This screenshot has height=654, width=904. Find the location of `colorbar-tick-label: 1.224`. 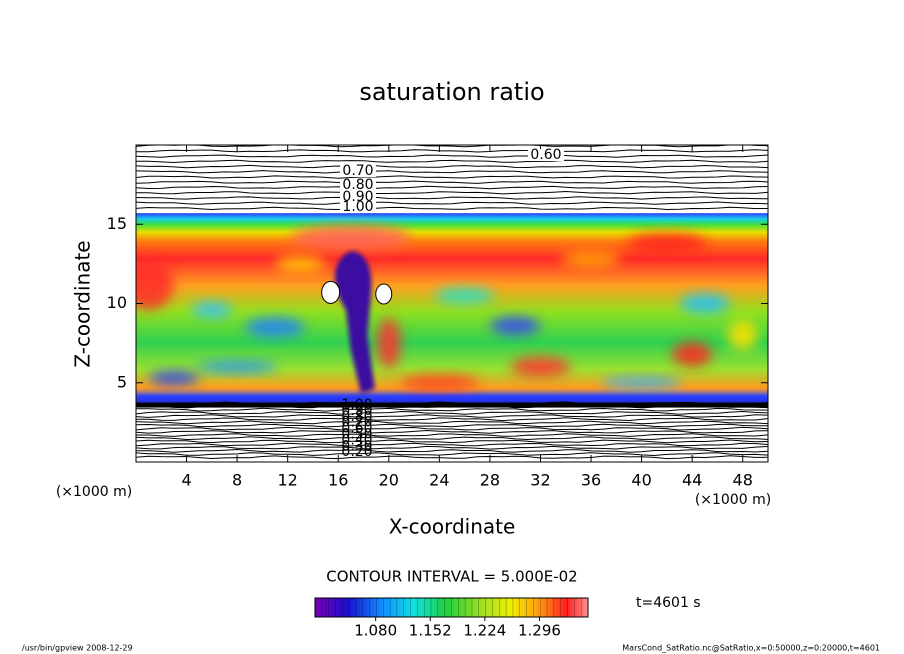

colorbar-tick-label: 1.224 is located at coordinates (484, 631).